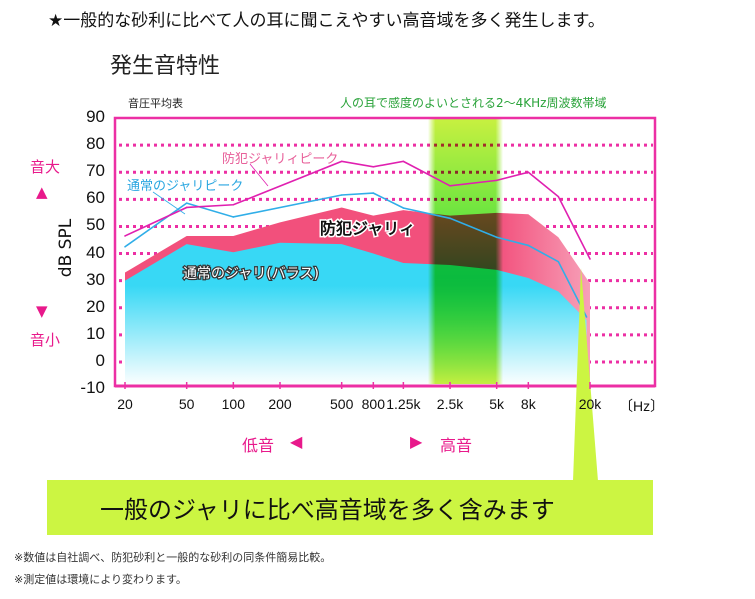 The height and width of the screenshot is (599, 755). What do you see at coordinates (280, 404) in the screenshot?
I see `x-tick-label: 200` at bounding box center [280, 404].